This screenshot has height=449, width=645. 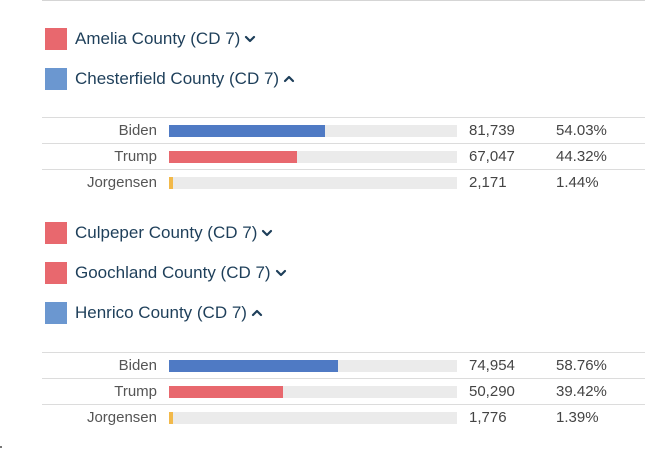 What do you see at coordinates (577, 182) in the screenshot?
I see `vote-percent: 1.44%` at bounding box center [577, 182].